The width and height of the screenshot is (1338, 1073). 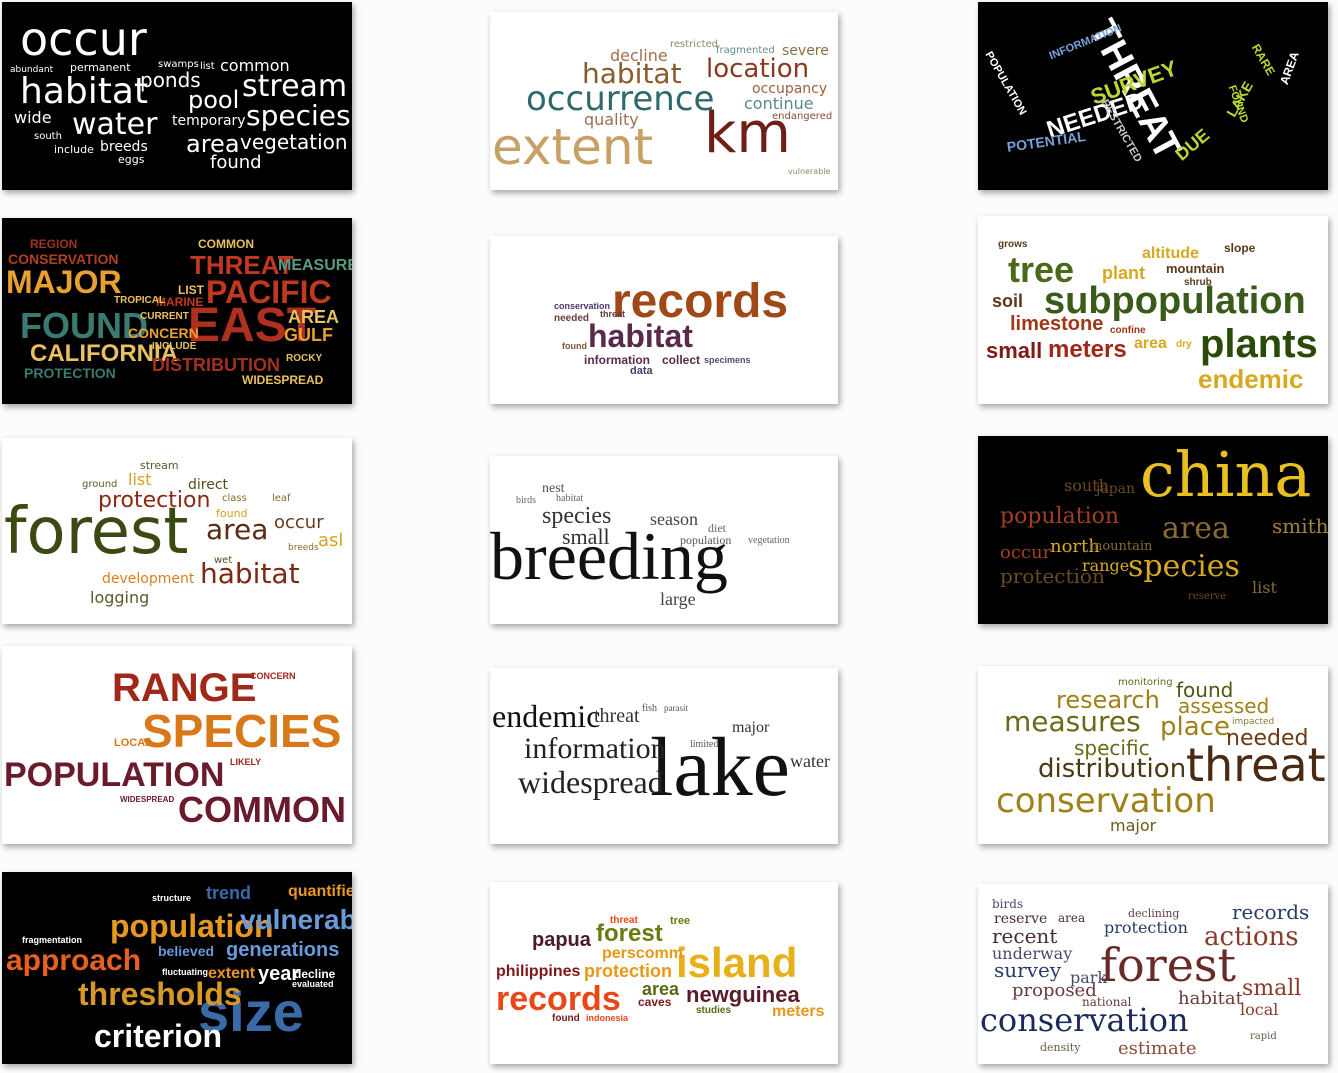 I want to click on cloud-word: eggs, so click(x=131, y=159).